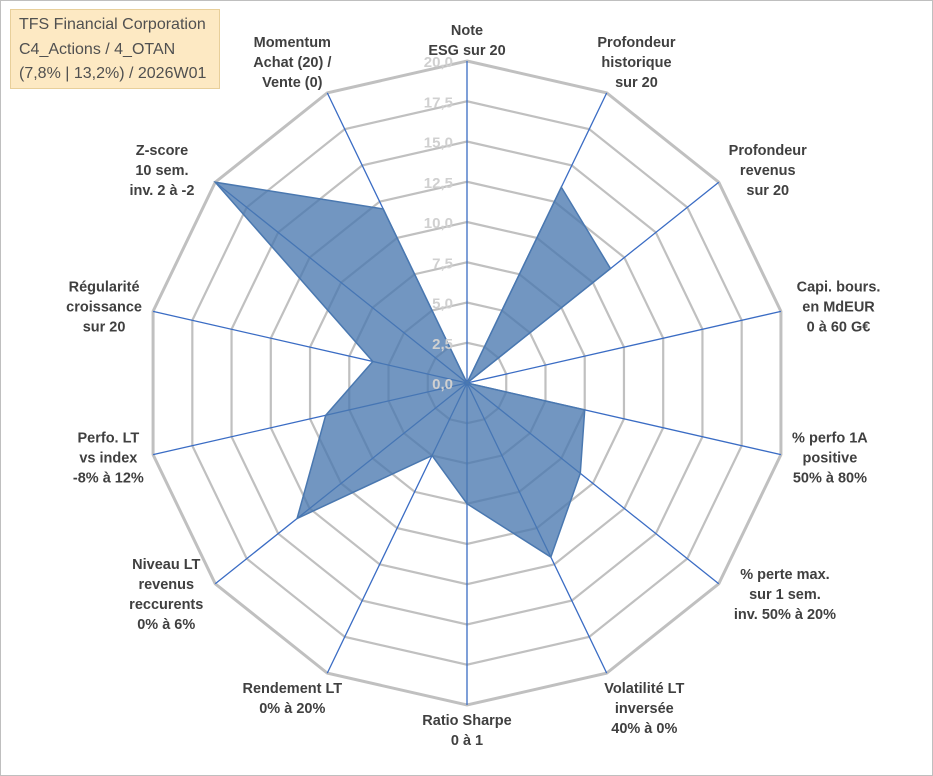 The image size is (933, 776). I want to click on tick-label-7: 17,5, so click(438, 102).